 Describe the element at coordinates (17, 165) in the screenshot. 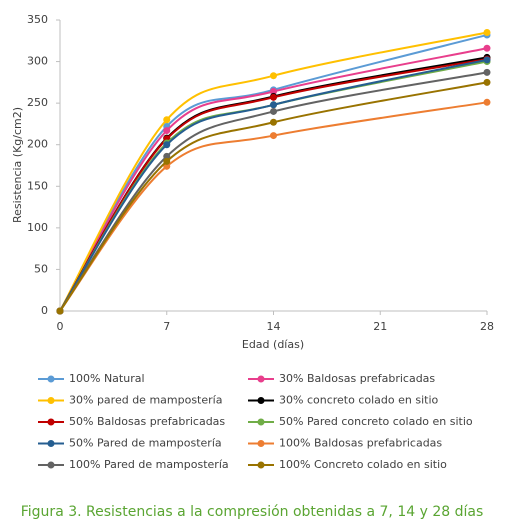

I see `y-axis-label: Resistencia (Kg/cm2)` at that location.